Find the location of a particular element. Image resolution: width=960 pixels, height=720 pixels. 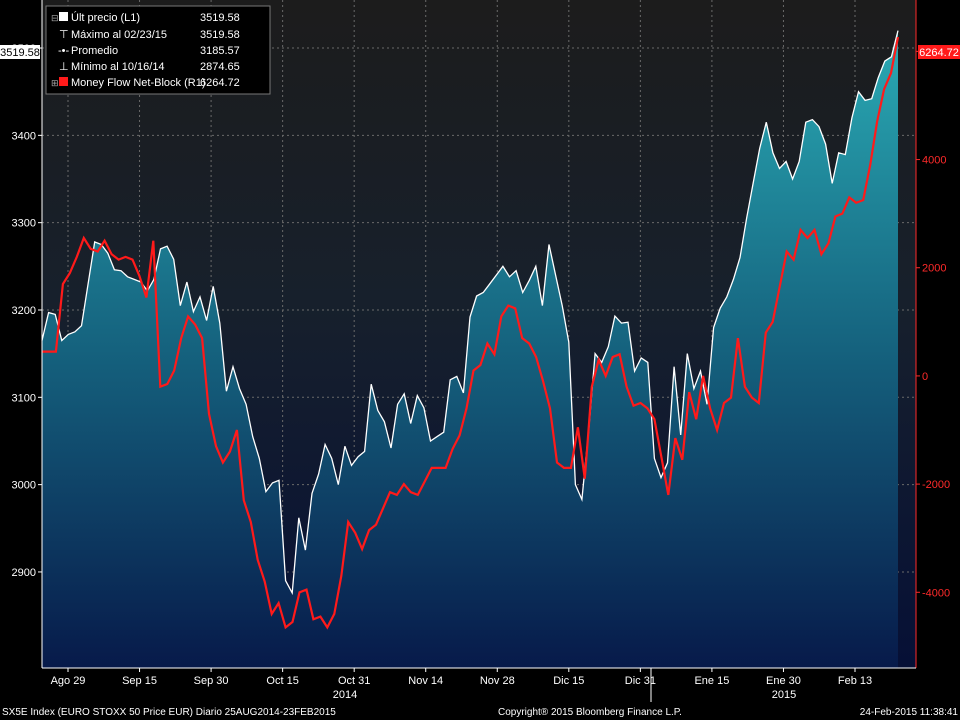

legend-item-max: ⊤ Máximo al 02/23/15 3519.58 is located at coordinates (149, 35).